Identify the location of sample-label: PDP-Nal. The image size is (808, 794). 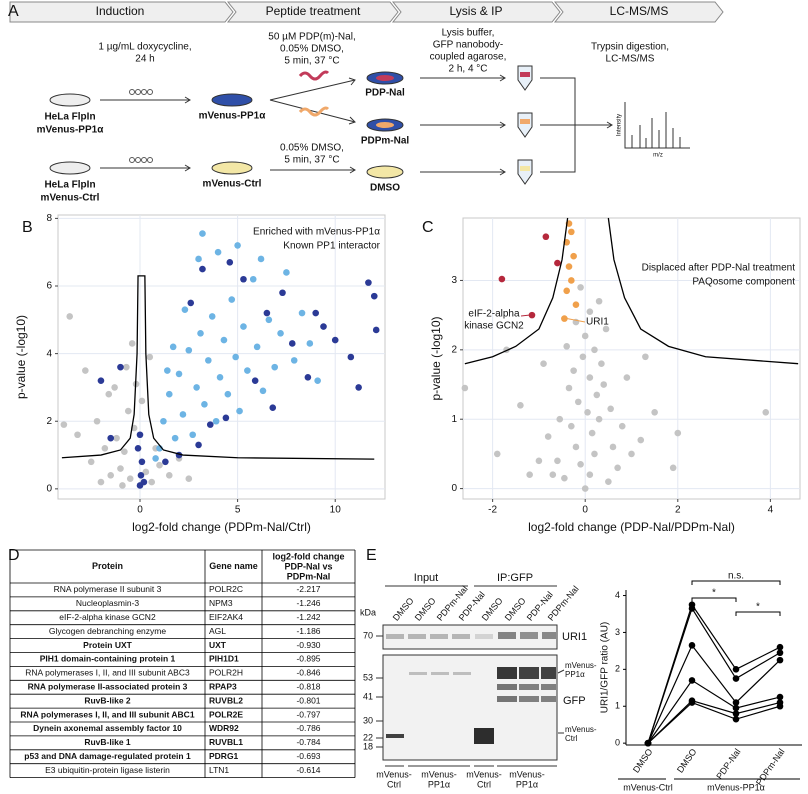
(385, 93).